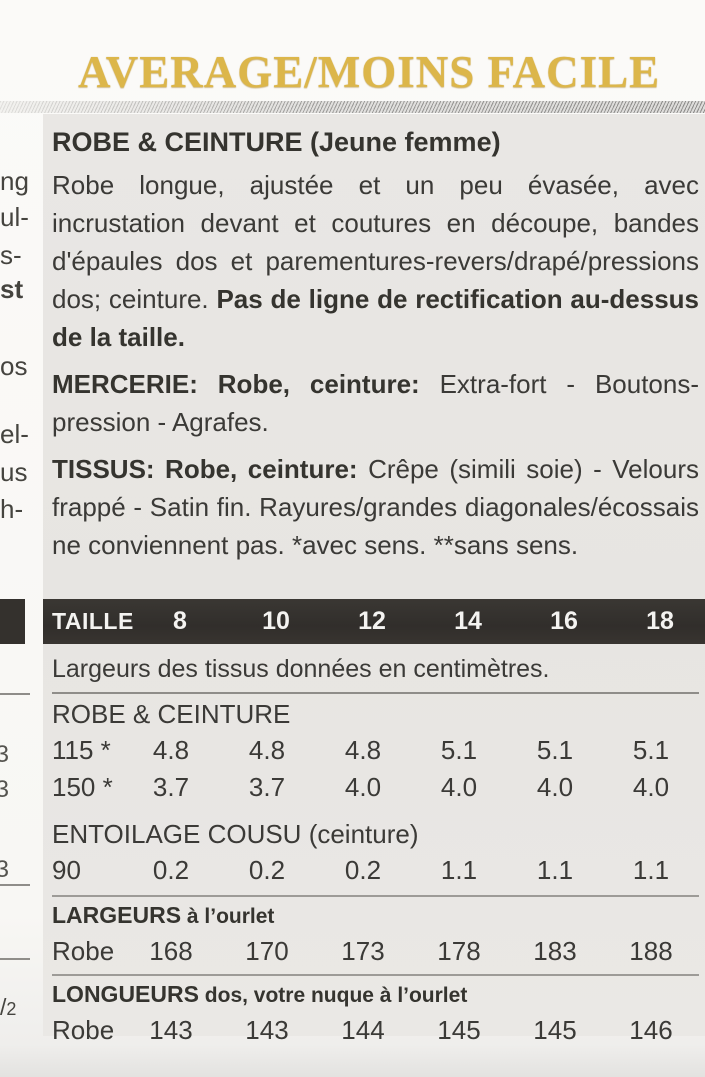 Image resolution: width=705 pixels, height=1077 pixels. Describe the element at coordinates (14, 434) in the screenshot. I see `margin-fragment: el-` at that location.